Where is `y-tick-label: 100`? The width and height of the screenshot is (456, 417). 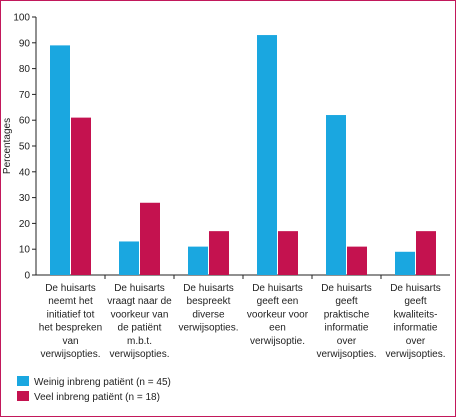 y-tick-label: 100 is located at coordinates (21, 18).